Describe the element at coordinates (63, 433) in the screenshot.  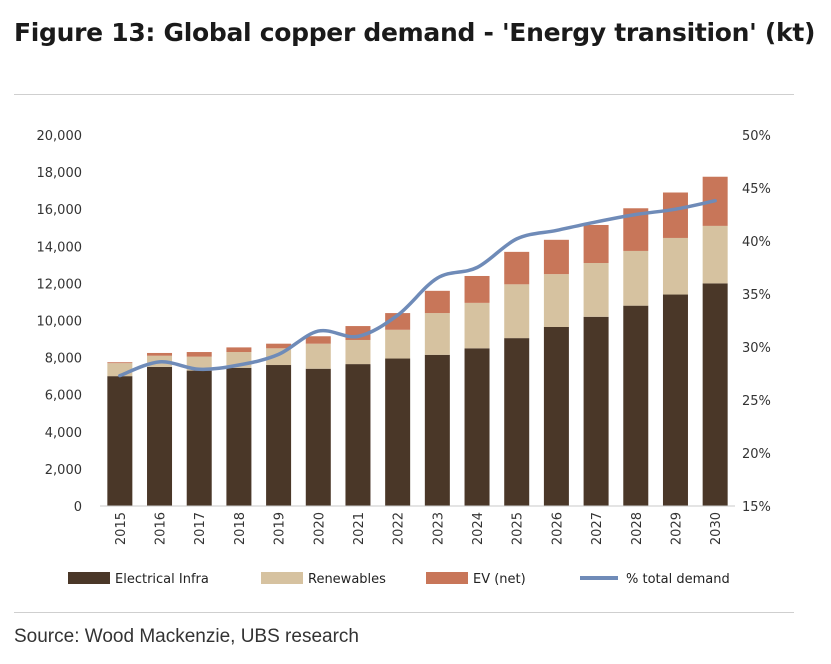
I see `left-tick-label: 4,000` at that location.